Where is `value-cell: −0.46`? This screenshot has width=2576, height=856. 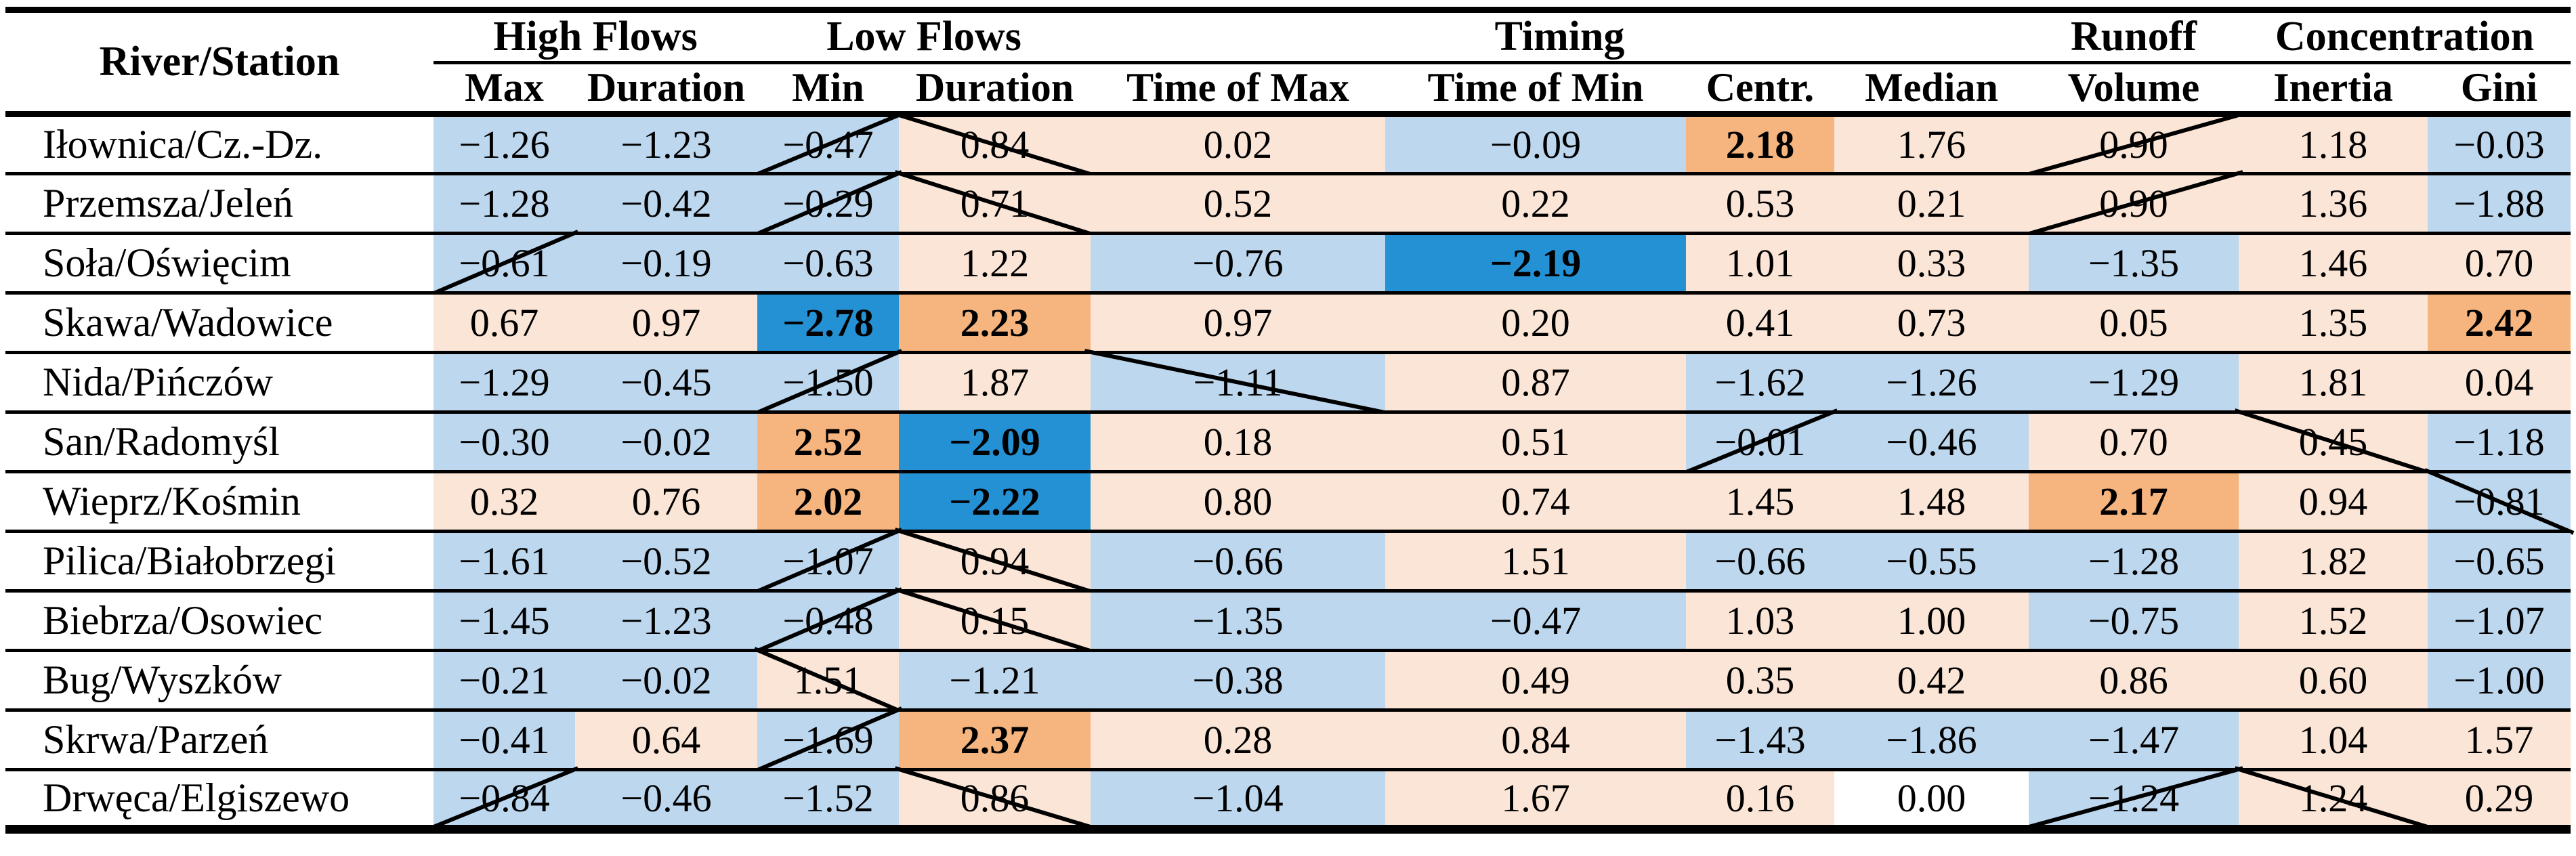
value-cell: −0.46 is located at coordinates (1931, 441).